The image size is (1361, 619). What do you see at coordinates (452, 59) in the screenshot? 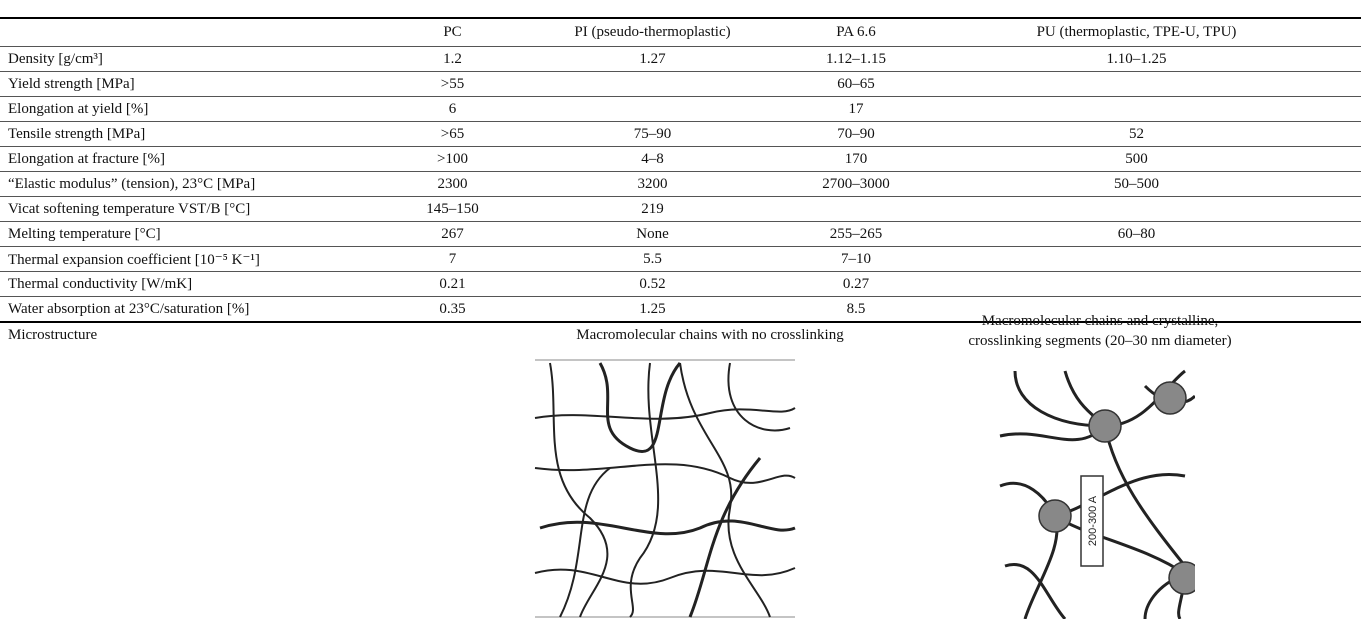
I see `cell: 1.2` at bounding box center [452, 59].